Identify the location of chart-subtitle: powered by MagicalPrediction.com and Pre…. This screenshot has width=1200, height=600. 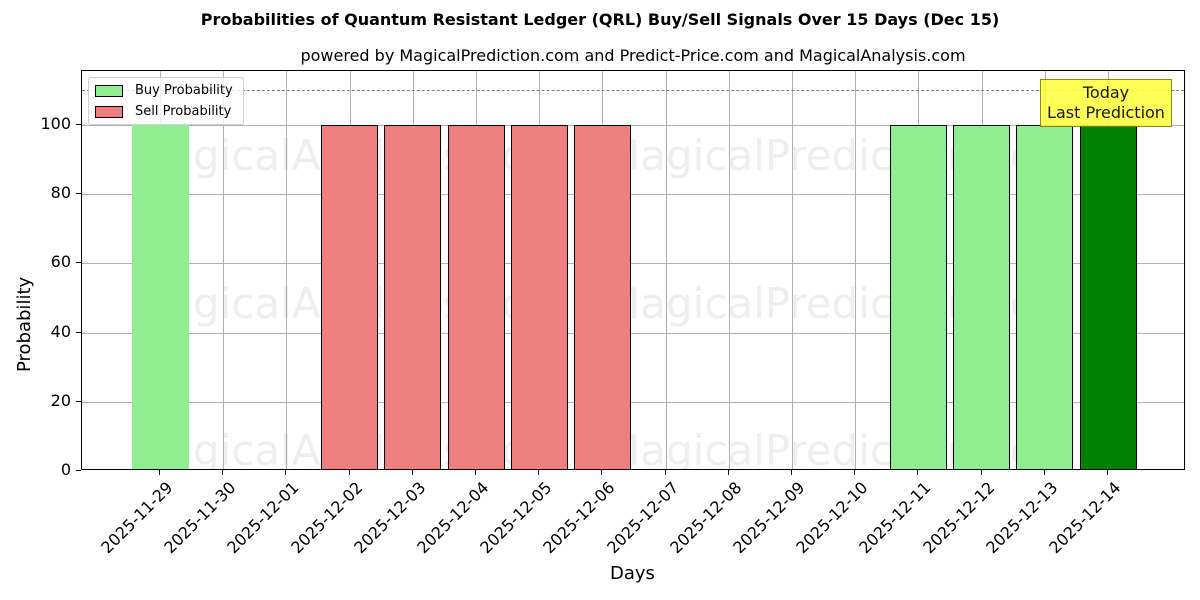
(633, 55).